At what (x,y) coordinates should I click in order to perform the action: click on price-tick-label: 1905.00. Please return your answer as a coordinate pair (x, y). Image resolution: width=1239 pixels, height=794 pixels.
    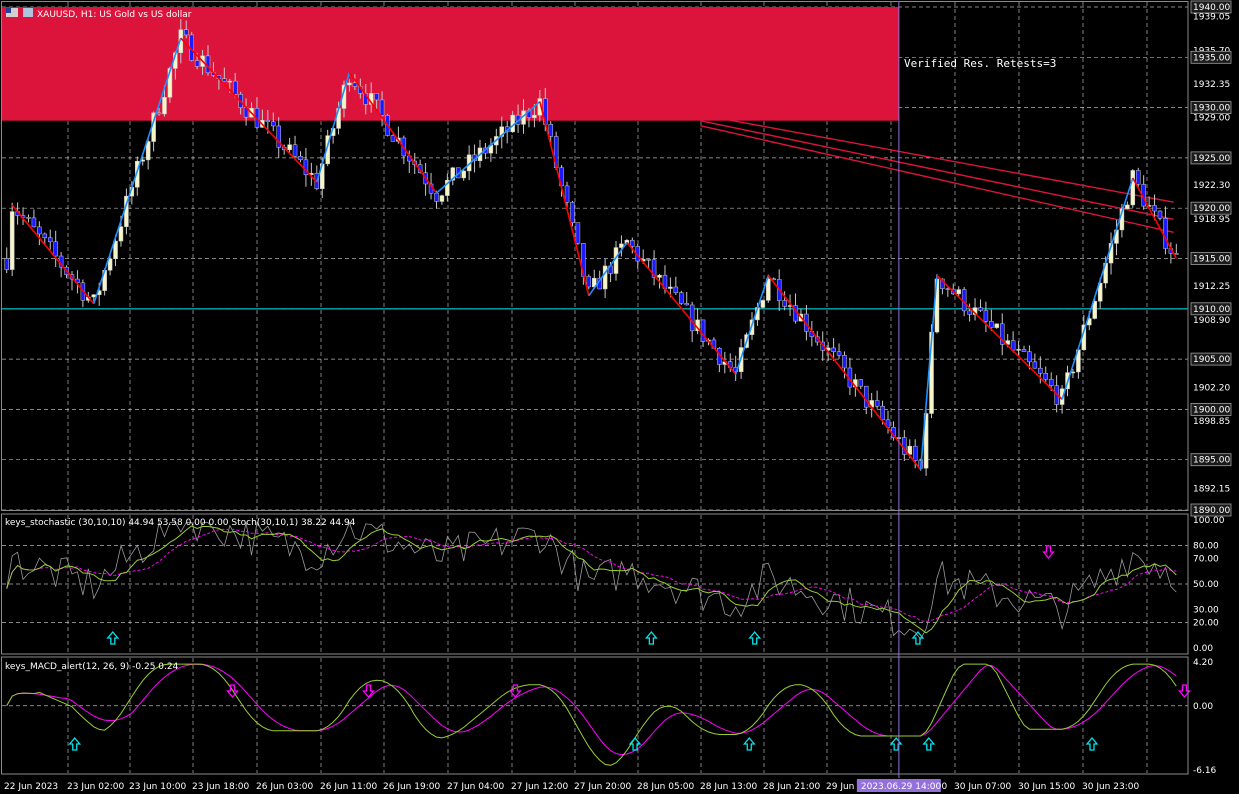
    Looking at the image, I should click on (1211, 360).